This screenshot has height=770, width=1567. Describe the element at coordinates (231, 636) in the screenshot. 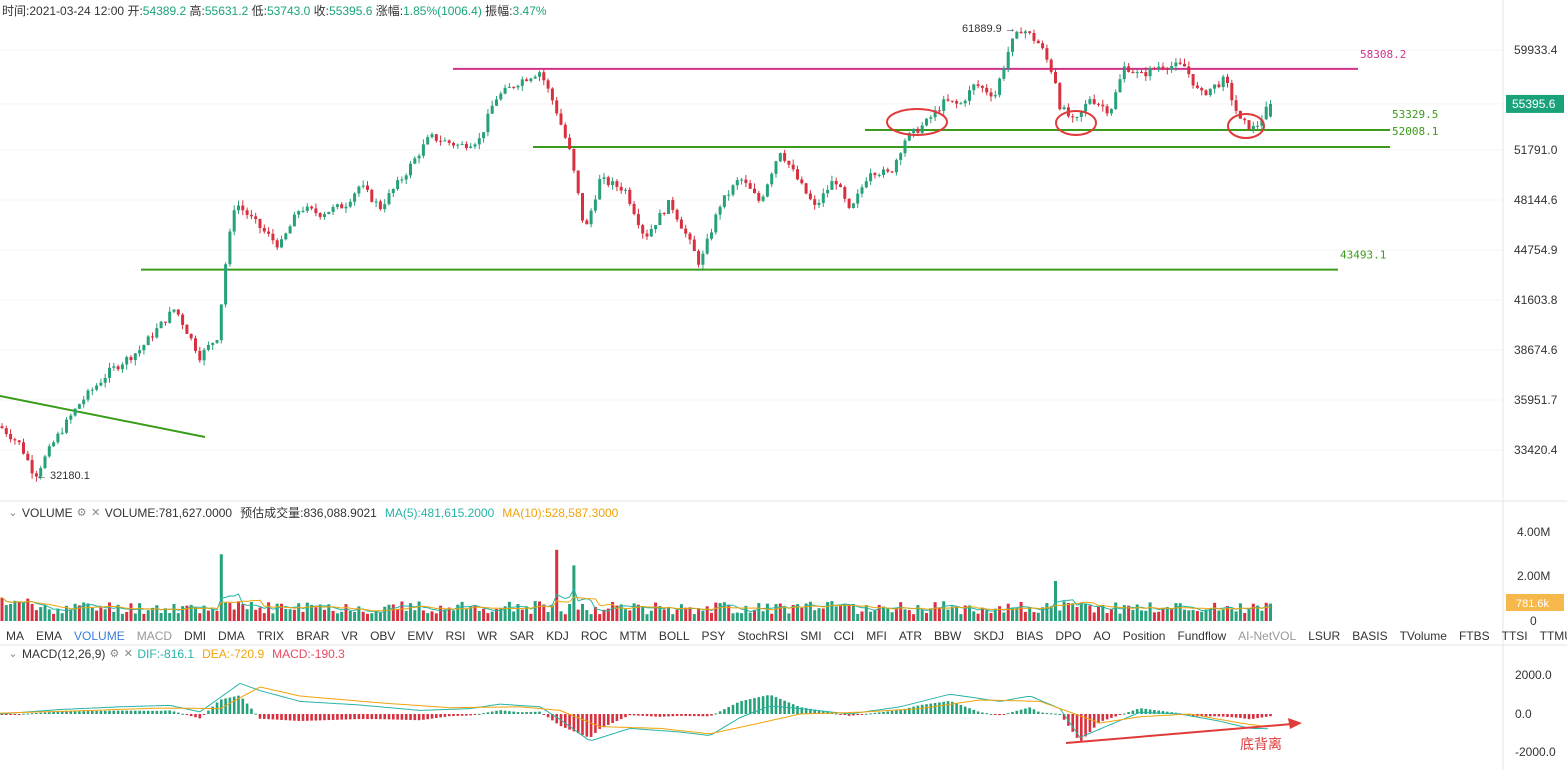

I see `indicator-tab-dma: DMA` at that location.